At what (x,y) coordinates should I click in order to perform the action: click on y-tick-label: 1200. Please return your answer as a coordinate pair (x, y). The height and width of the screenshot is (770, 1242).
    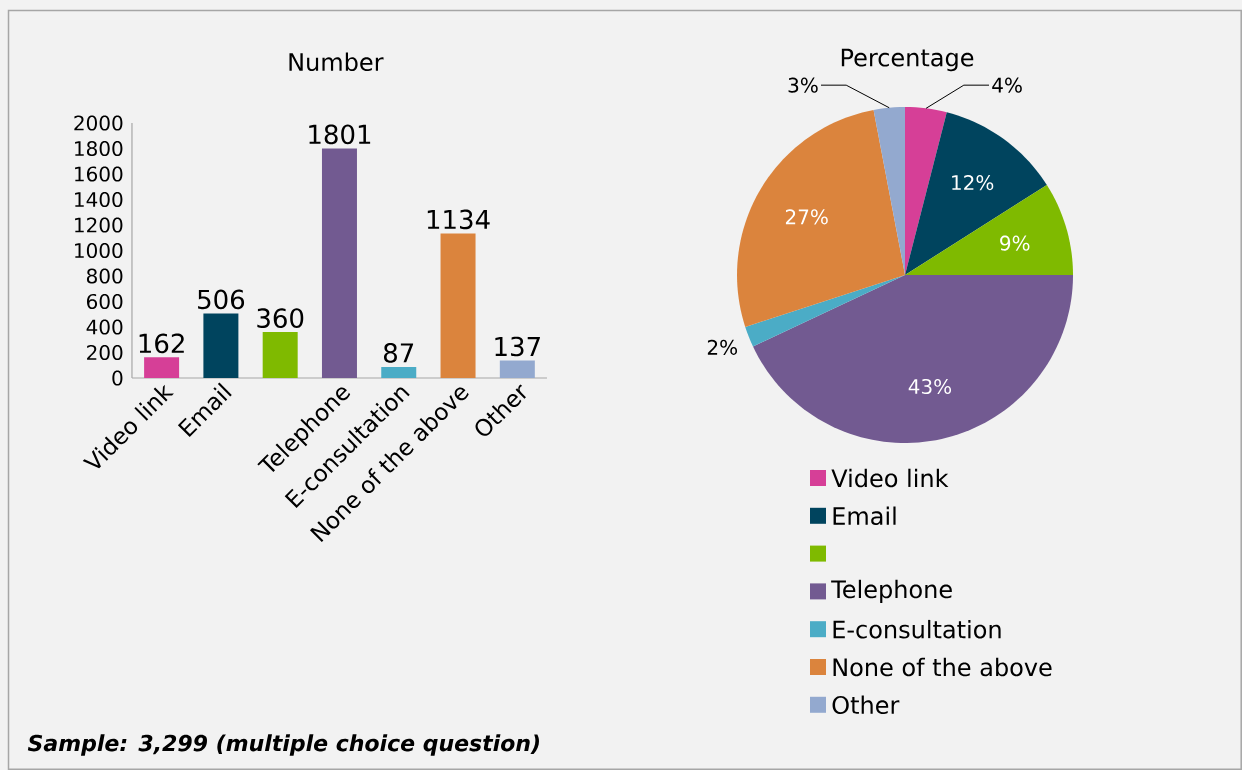
    Looking at the image, I should click on (99, 225).